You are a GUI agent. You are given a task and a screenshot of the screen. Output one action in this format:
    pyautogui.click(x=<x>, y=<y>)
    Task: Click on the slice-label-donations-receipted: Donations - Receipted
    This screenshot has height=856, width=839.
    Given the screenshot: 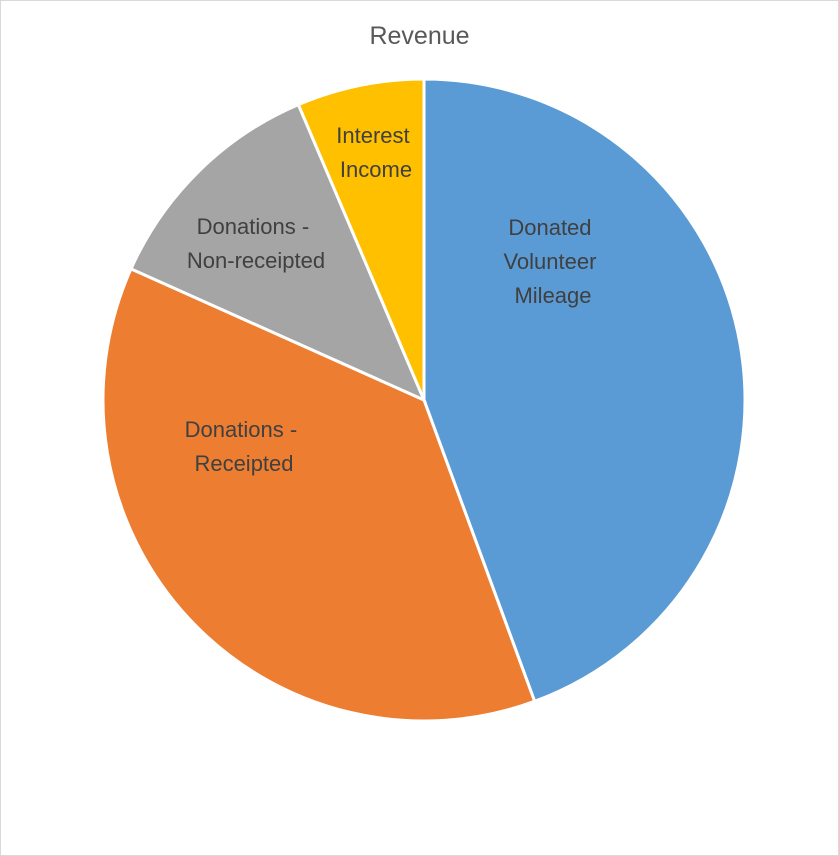 What is the action you would take?
    pyautogui.click(x=244, y=446)
    